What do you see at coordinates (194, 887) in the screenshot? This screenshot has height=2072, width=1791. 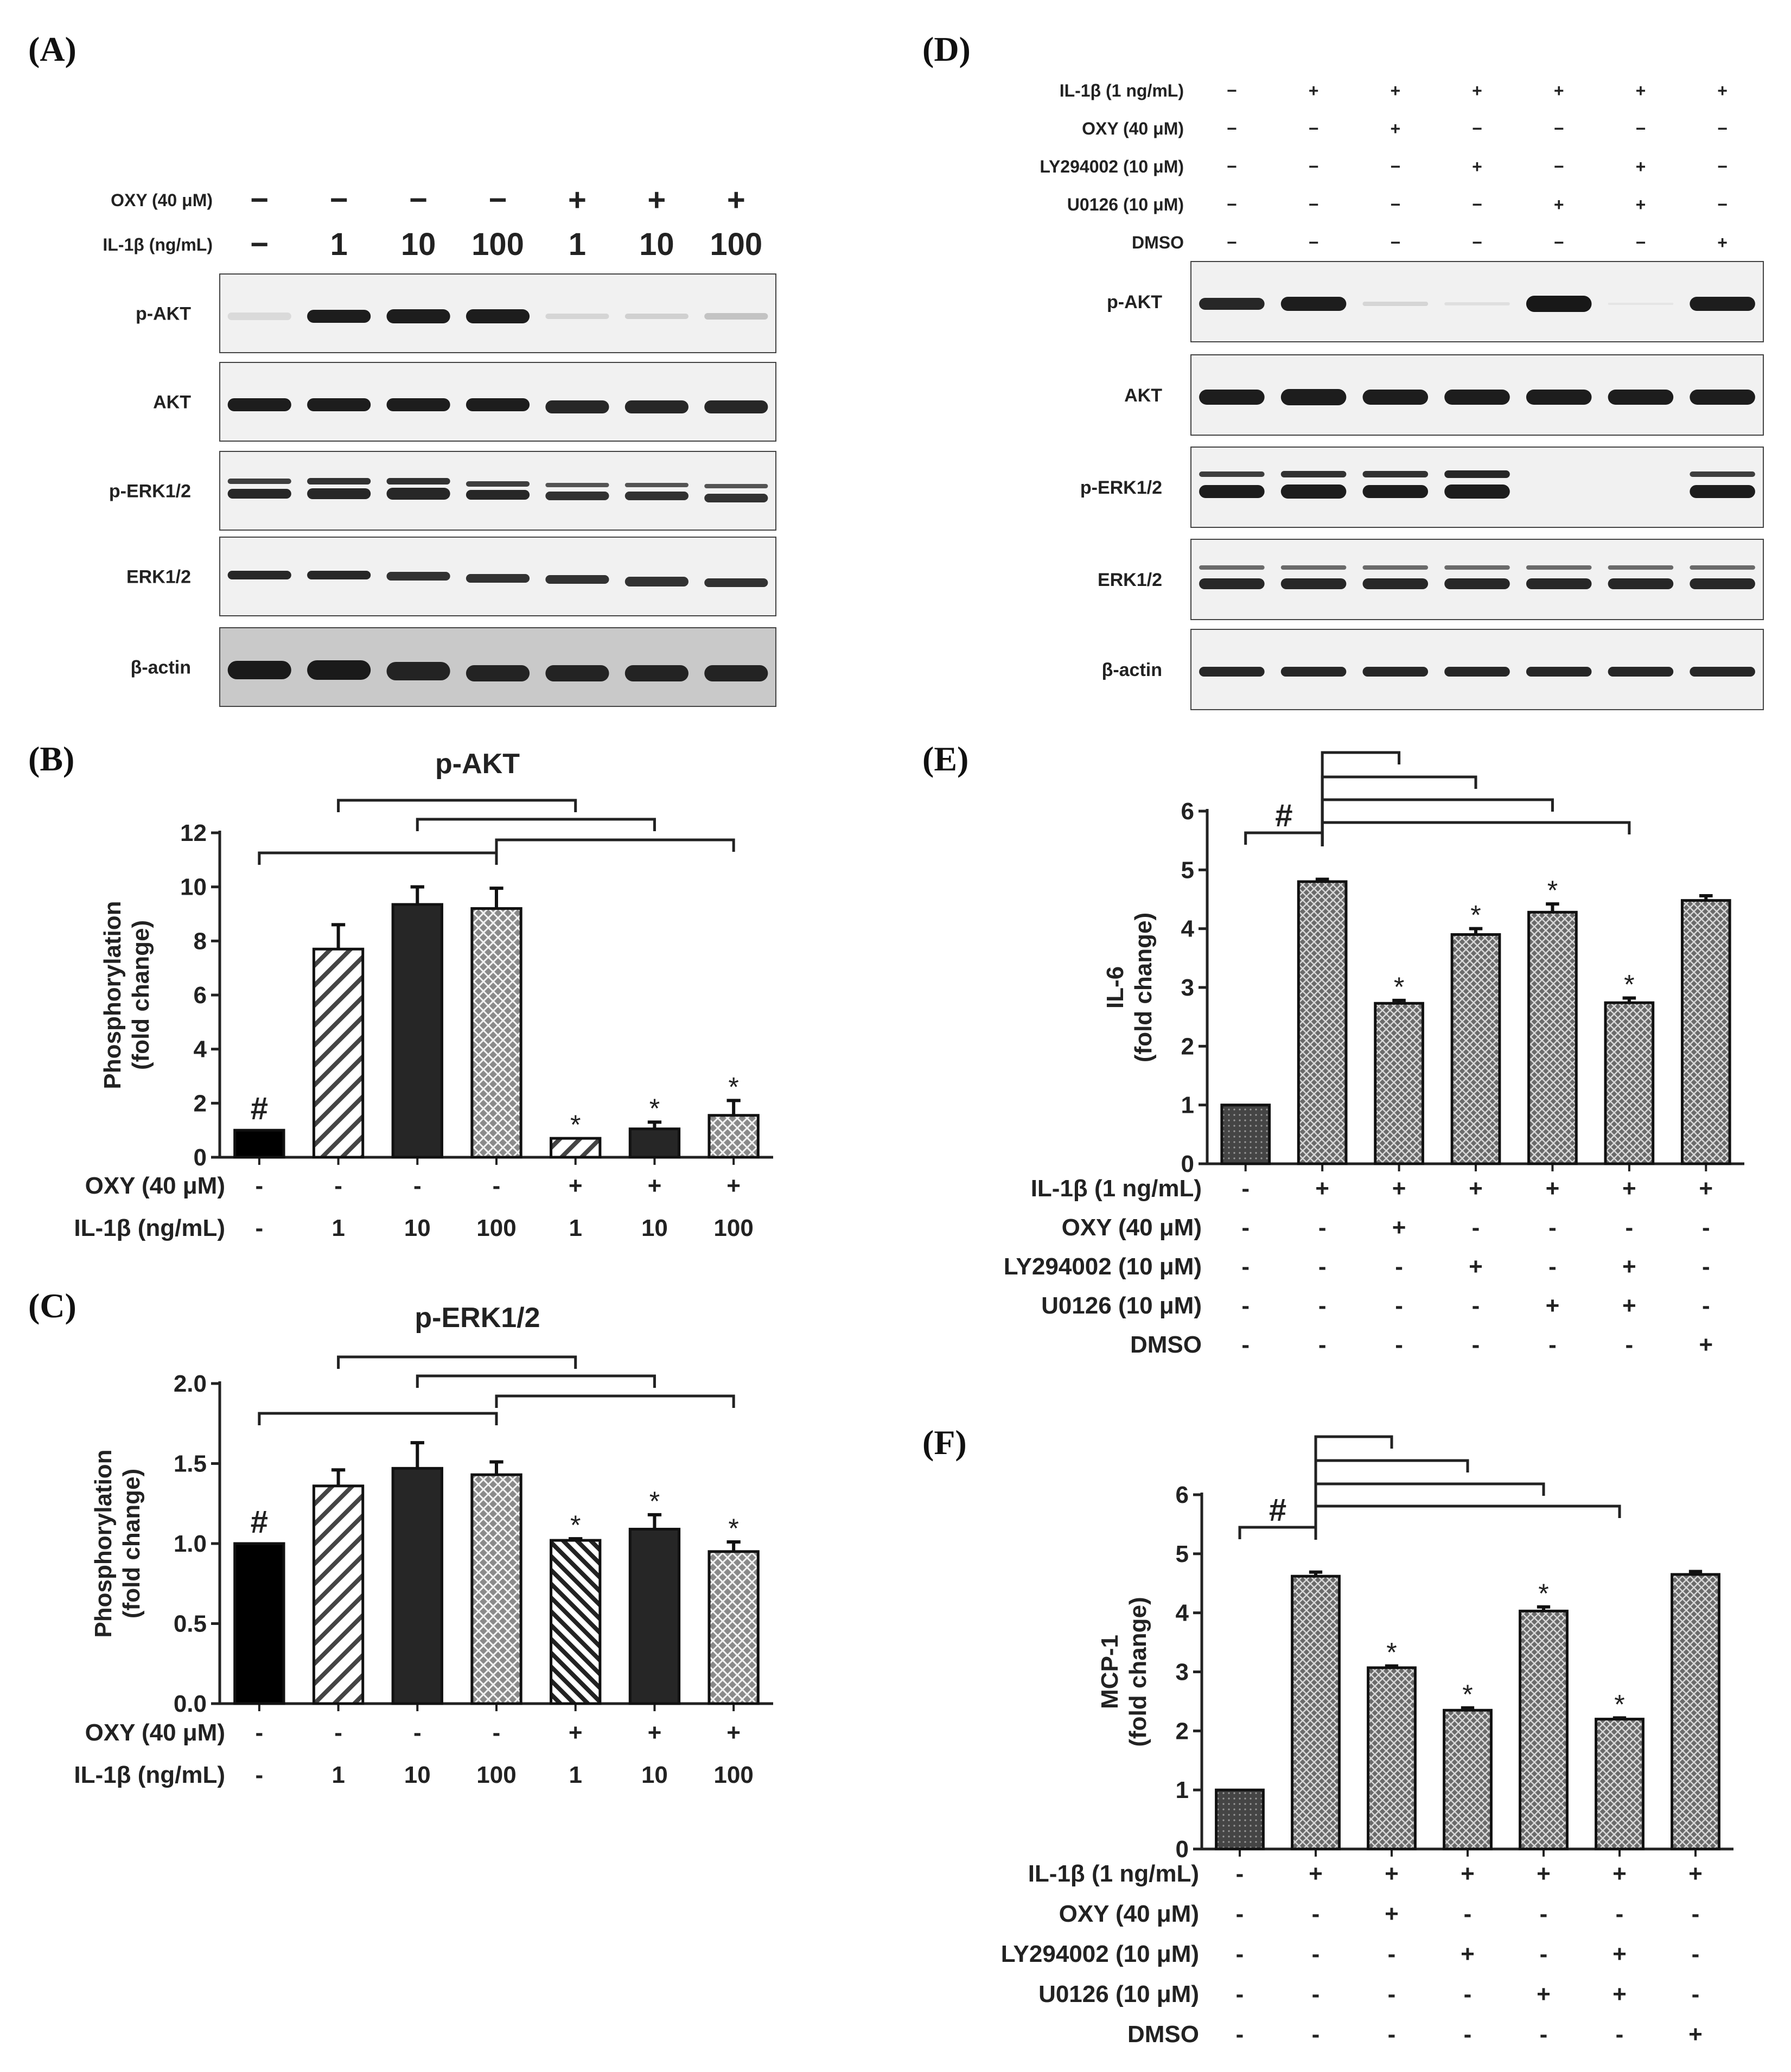 I see `y-tick-label: 10` at bounding box center [194, 887].